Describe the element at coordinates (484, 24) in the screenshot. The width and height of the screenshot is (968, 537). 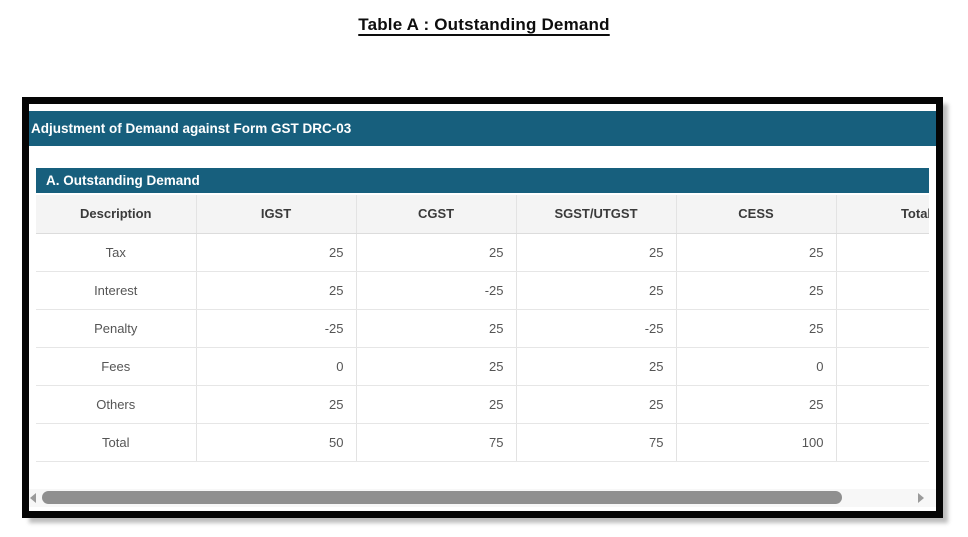
I see `page-title: Table A : Outstanding Demand` at that location.